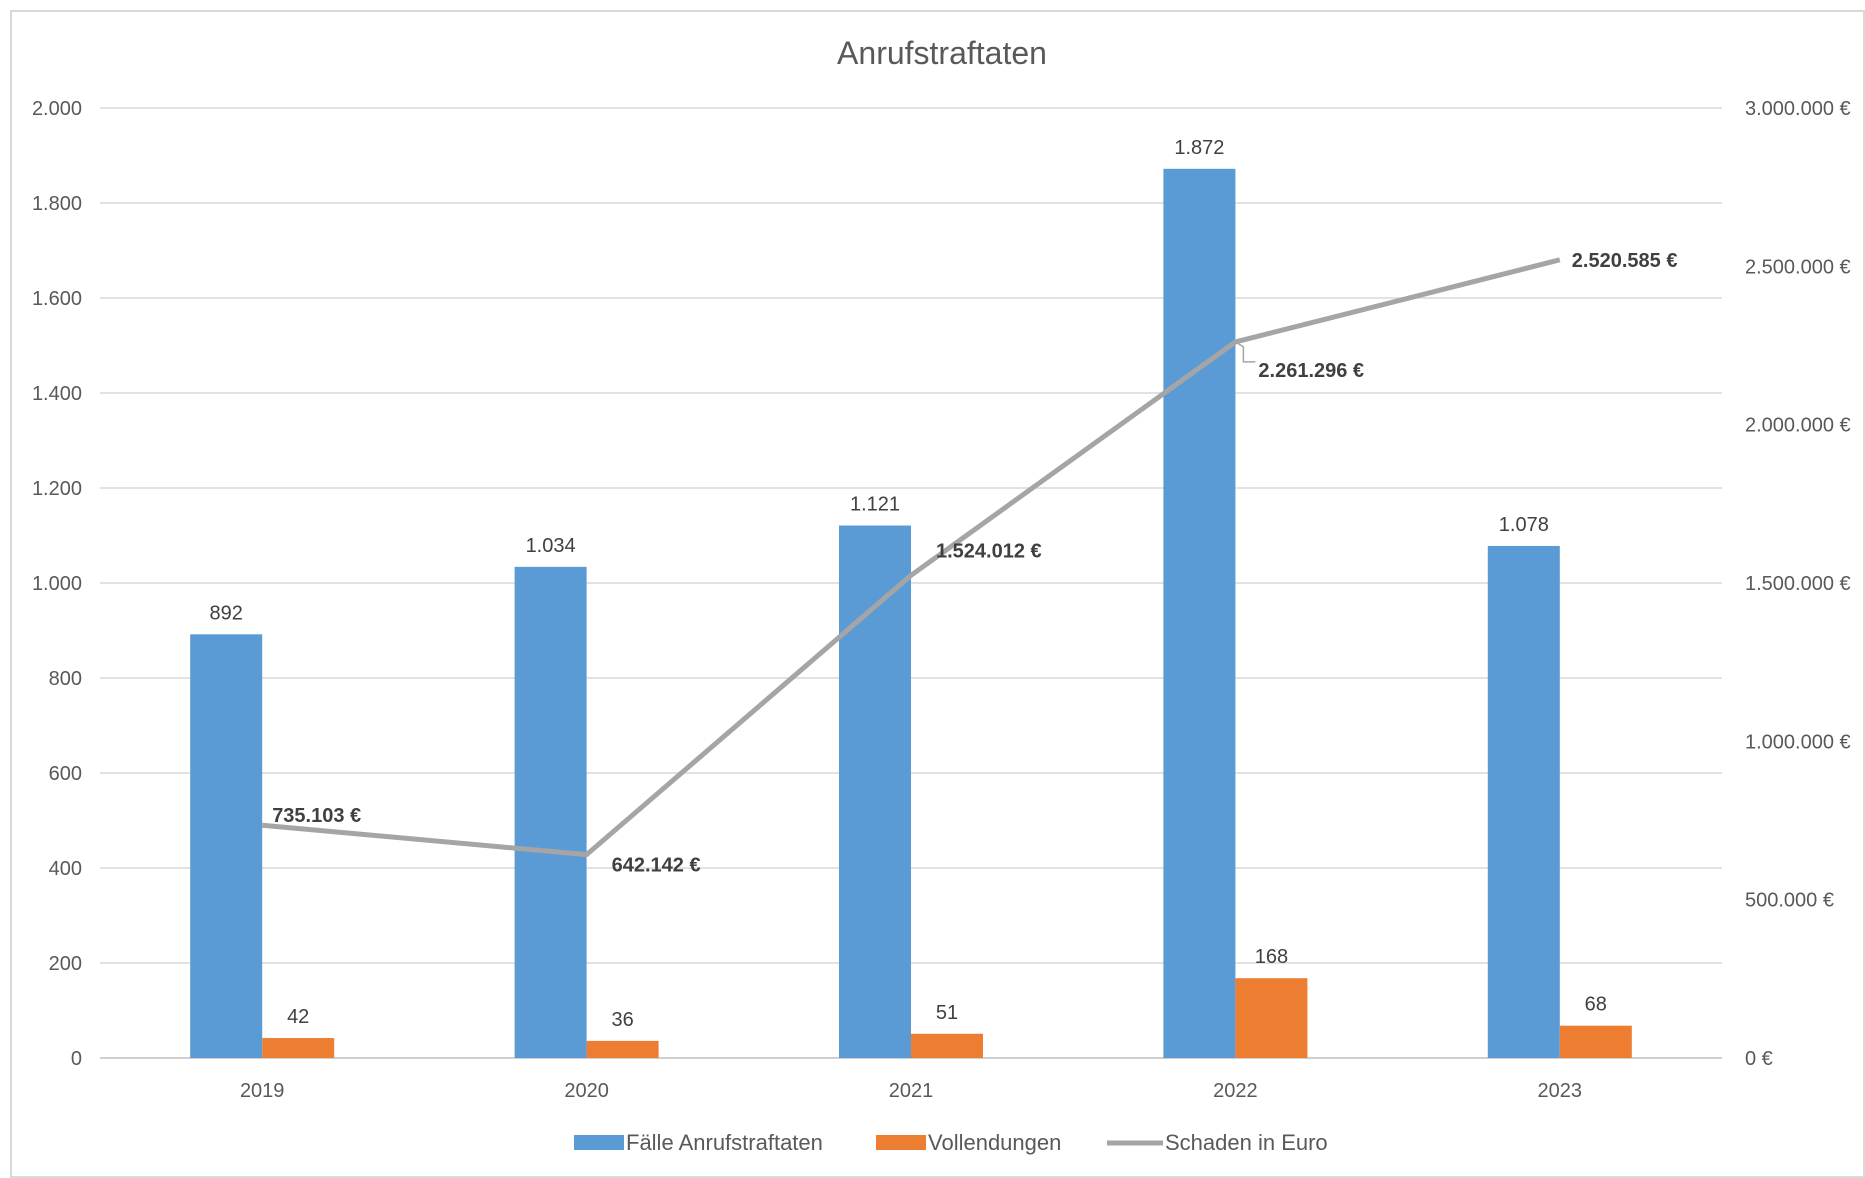 The width and height of the screenshot is (1865, 1178). What do you see at coordinates (57, 109) in the screenshot?
I see `y-left-tick-label: 2.000` at bounding box center [57, 109].